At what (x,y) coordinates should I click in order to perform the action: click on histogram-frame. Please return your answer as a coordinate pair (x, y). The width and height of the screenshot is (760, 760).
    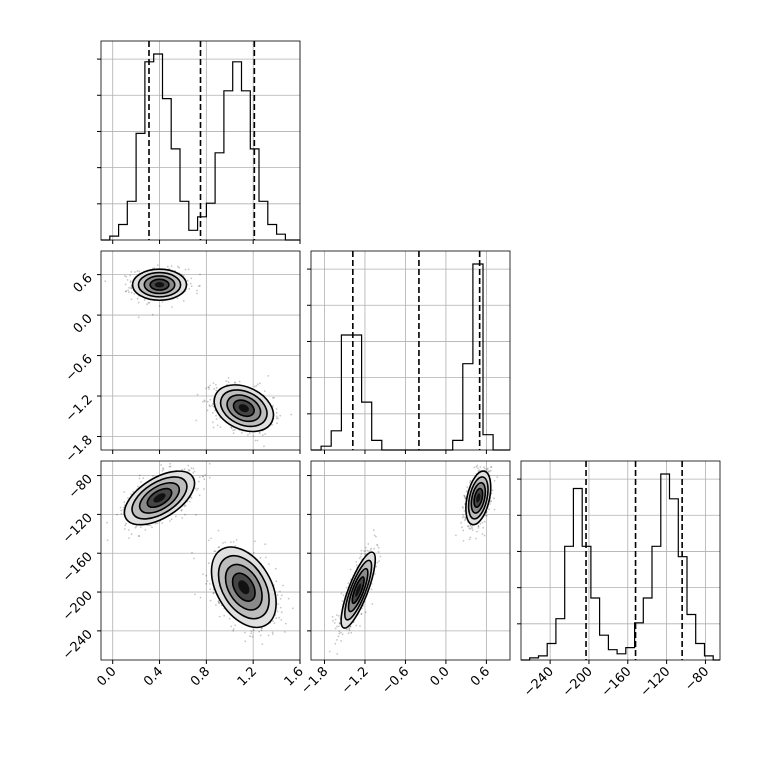
    Looking at the image, I should click on (620, 560).